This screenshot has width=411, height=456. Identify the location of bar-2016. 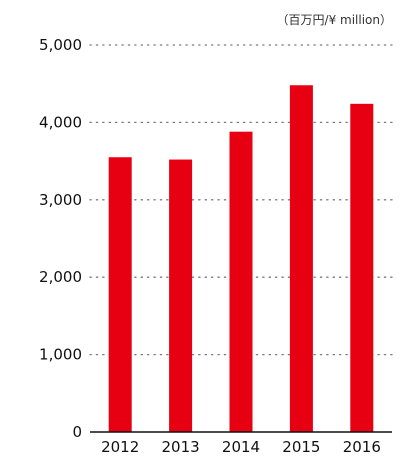
(362, 267).